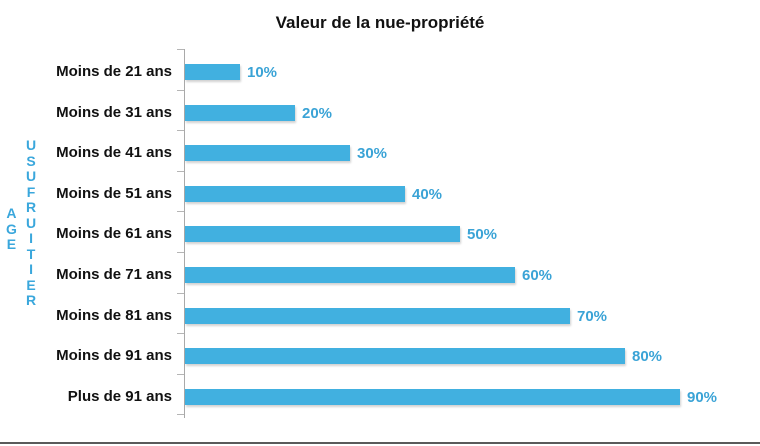  I want to click on category-label: Moins de 31 ans, so click(114, 112).